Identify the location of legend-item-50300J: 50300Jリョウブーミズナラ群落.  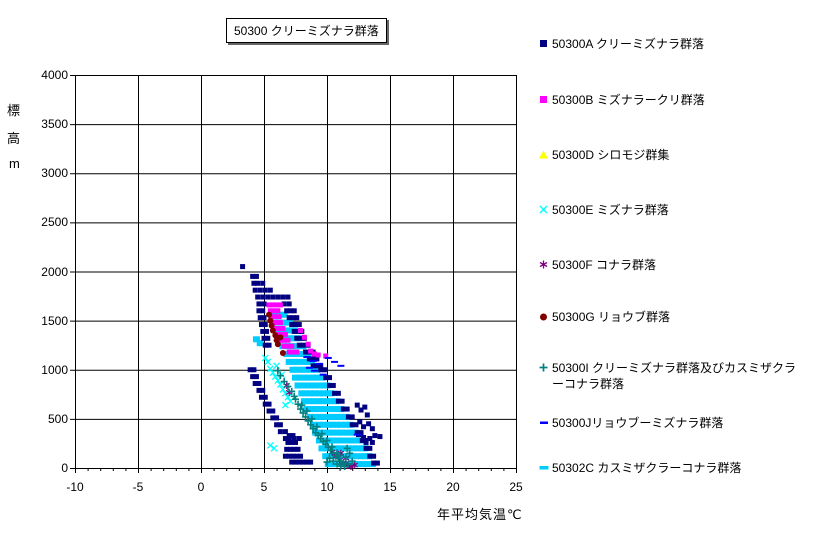
(672, 423).